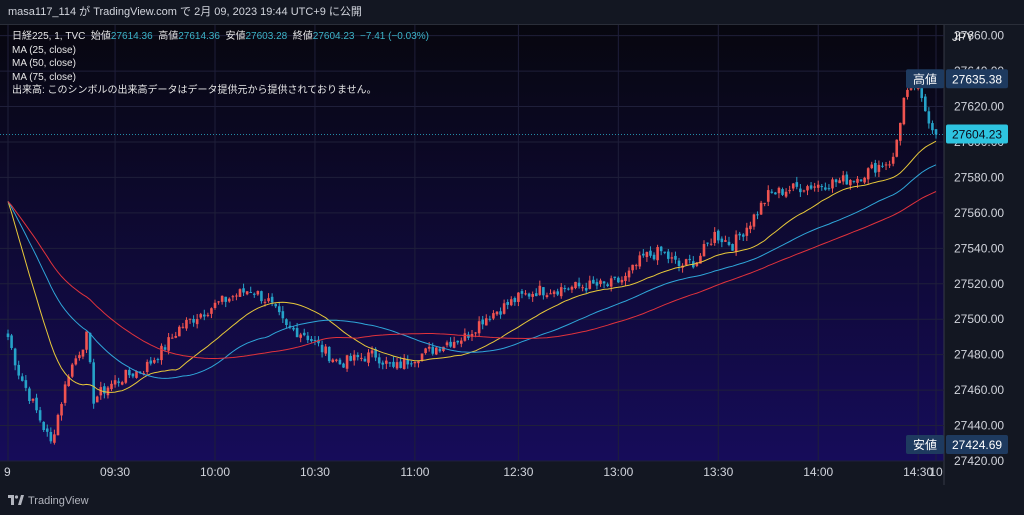 This screenshot has width=1024, height=515. I want to click on low-tag-value: 27424.69, so click(977, 445).